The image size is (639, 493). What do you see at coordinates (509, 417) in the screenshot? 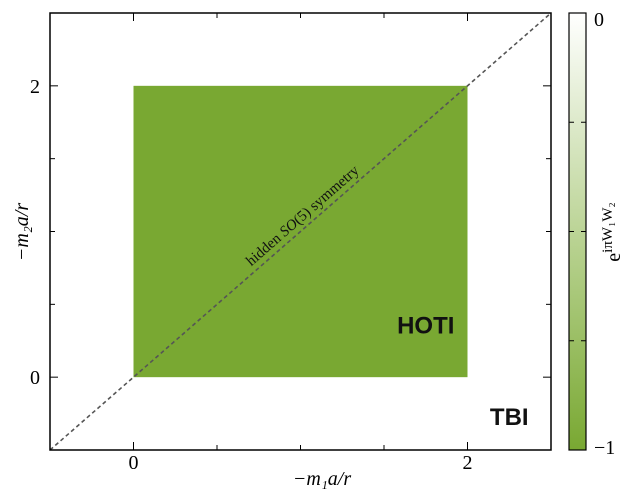
I see `tbi-label: TBI` at bounding box center [509, 417].